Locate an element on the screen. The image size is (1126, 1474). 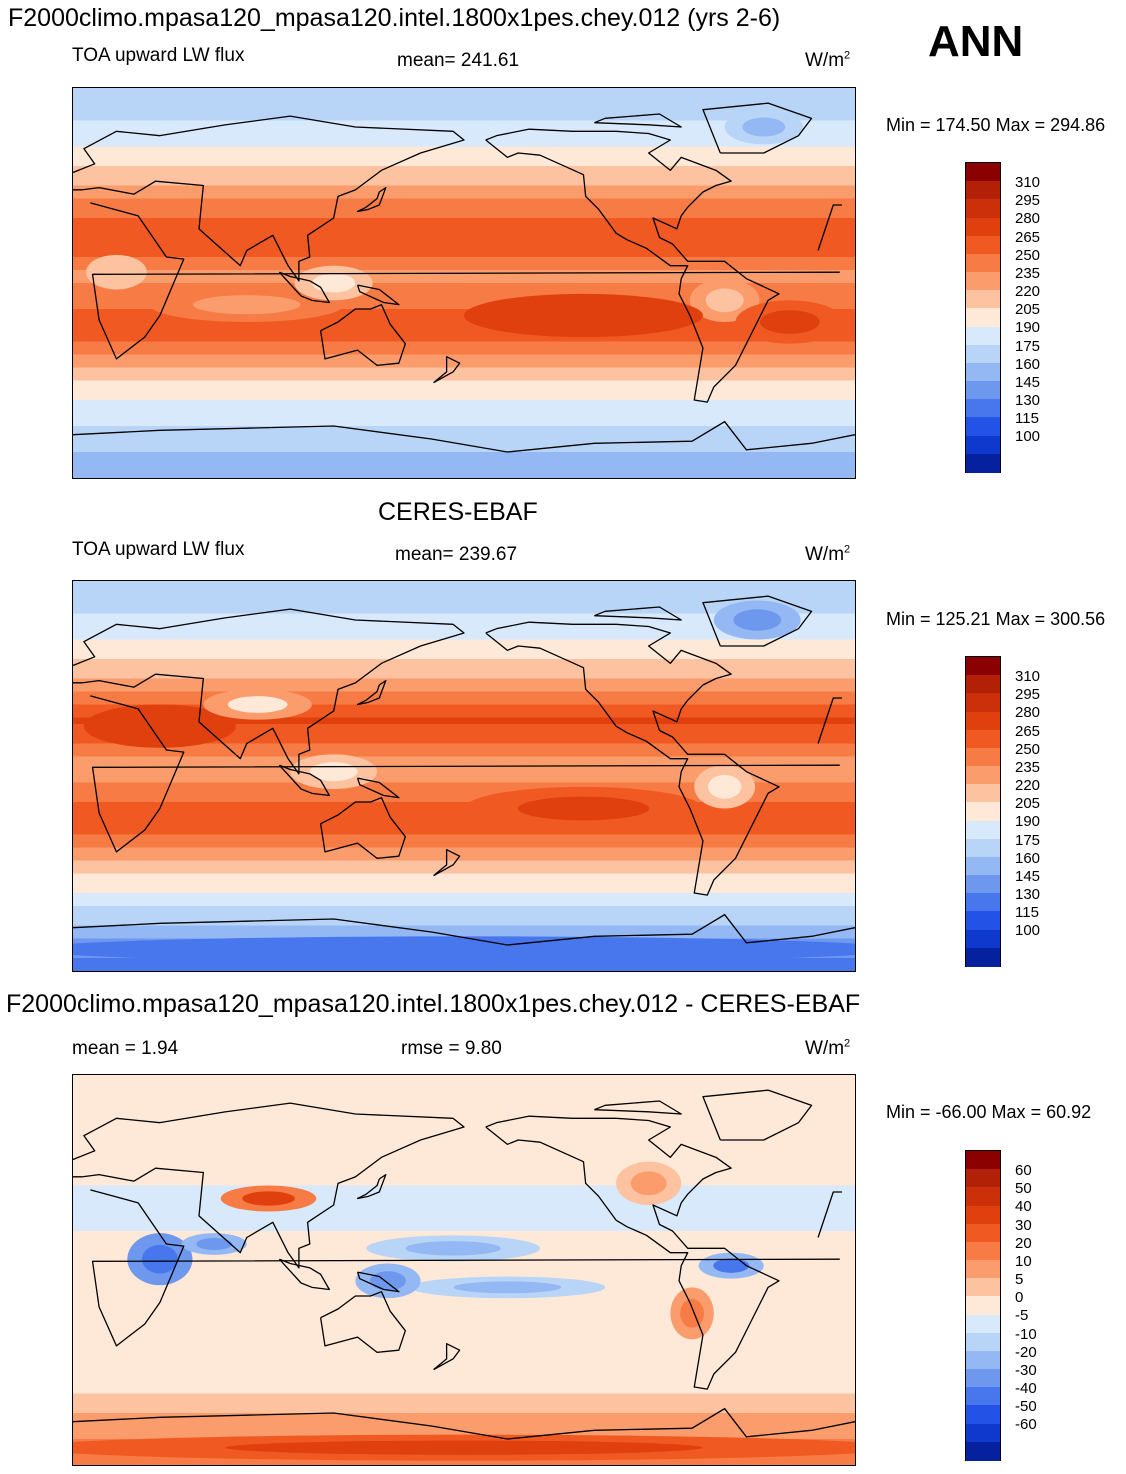
colorbar-tick-label: 250 is located at coordinates (1028, 749).